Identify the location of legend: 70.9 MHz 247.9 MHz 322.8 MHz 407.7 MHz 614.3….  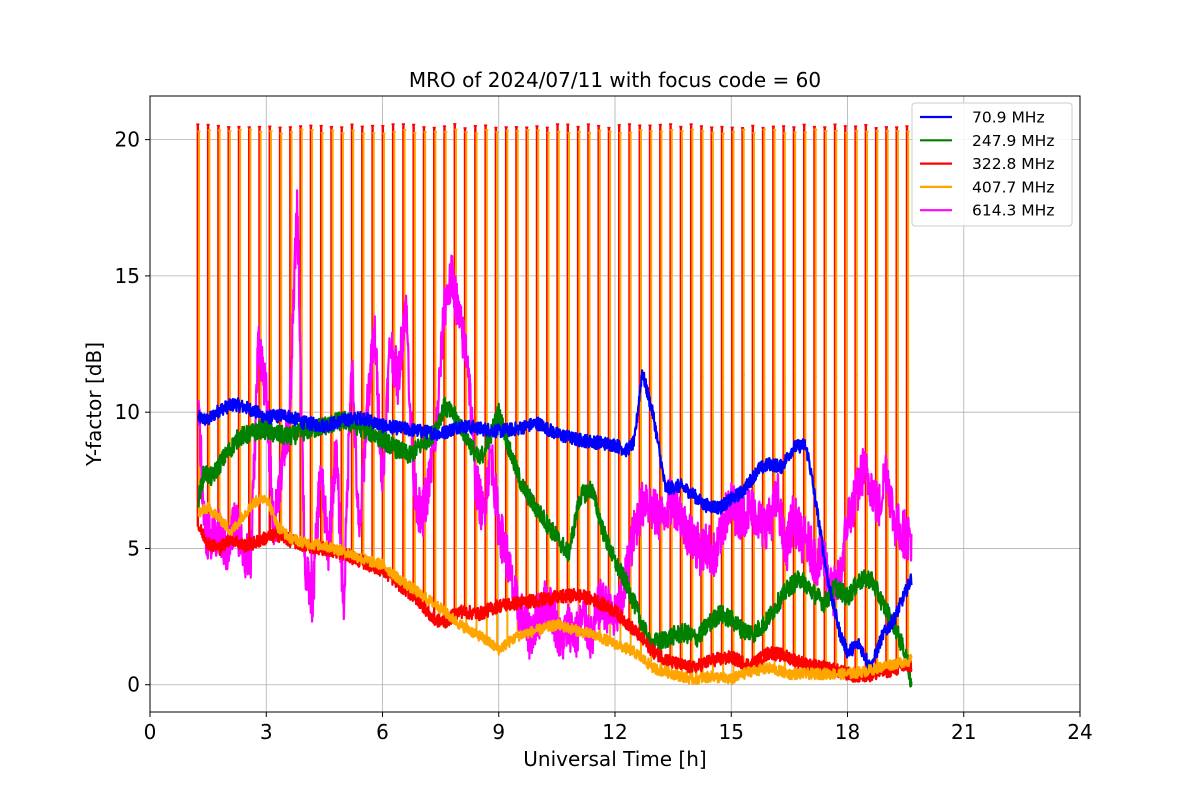
(992, 164).